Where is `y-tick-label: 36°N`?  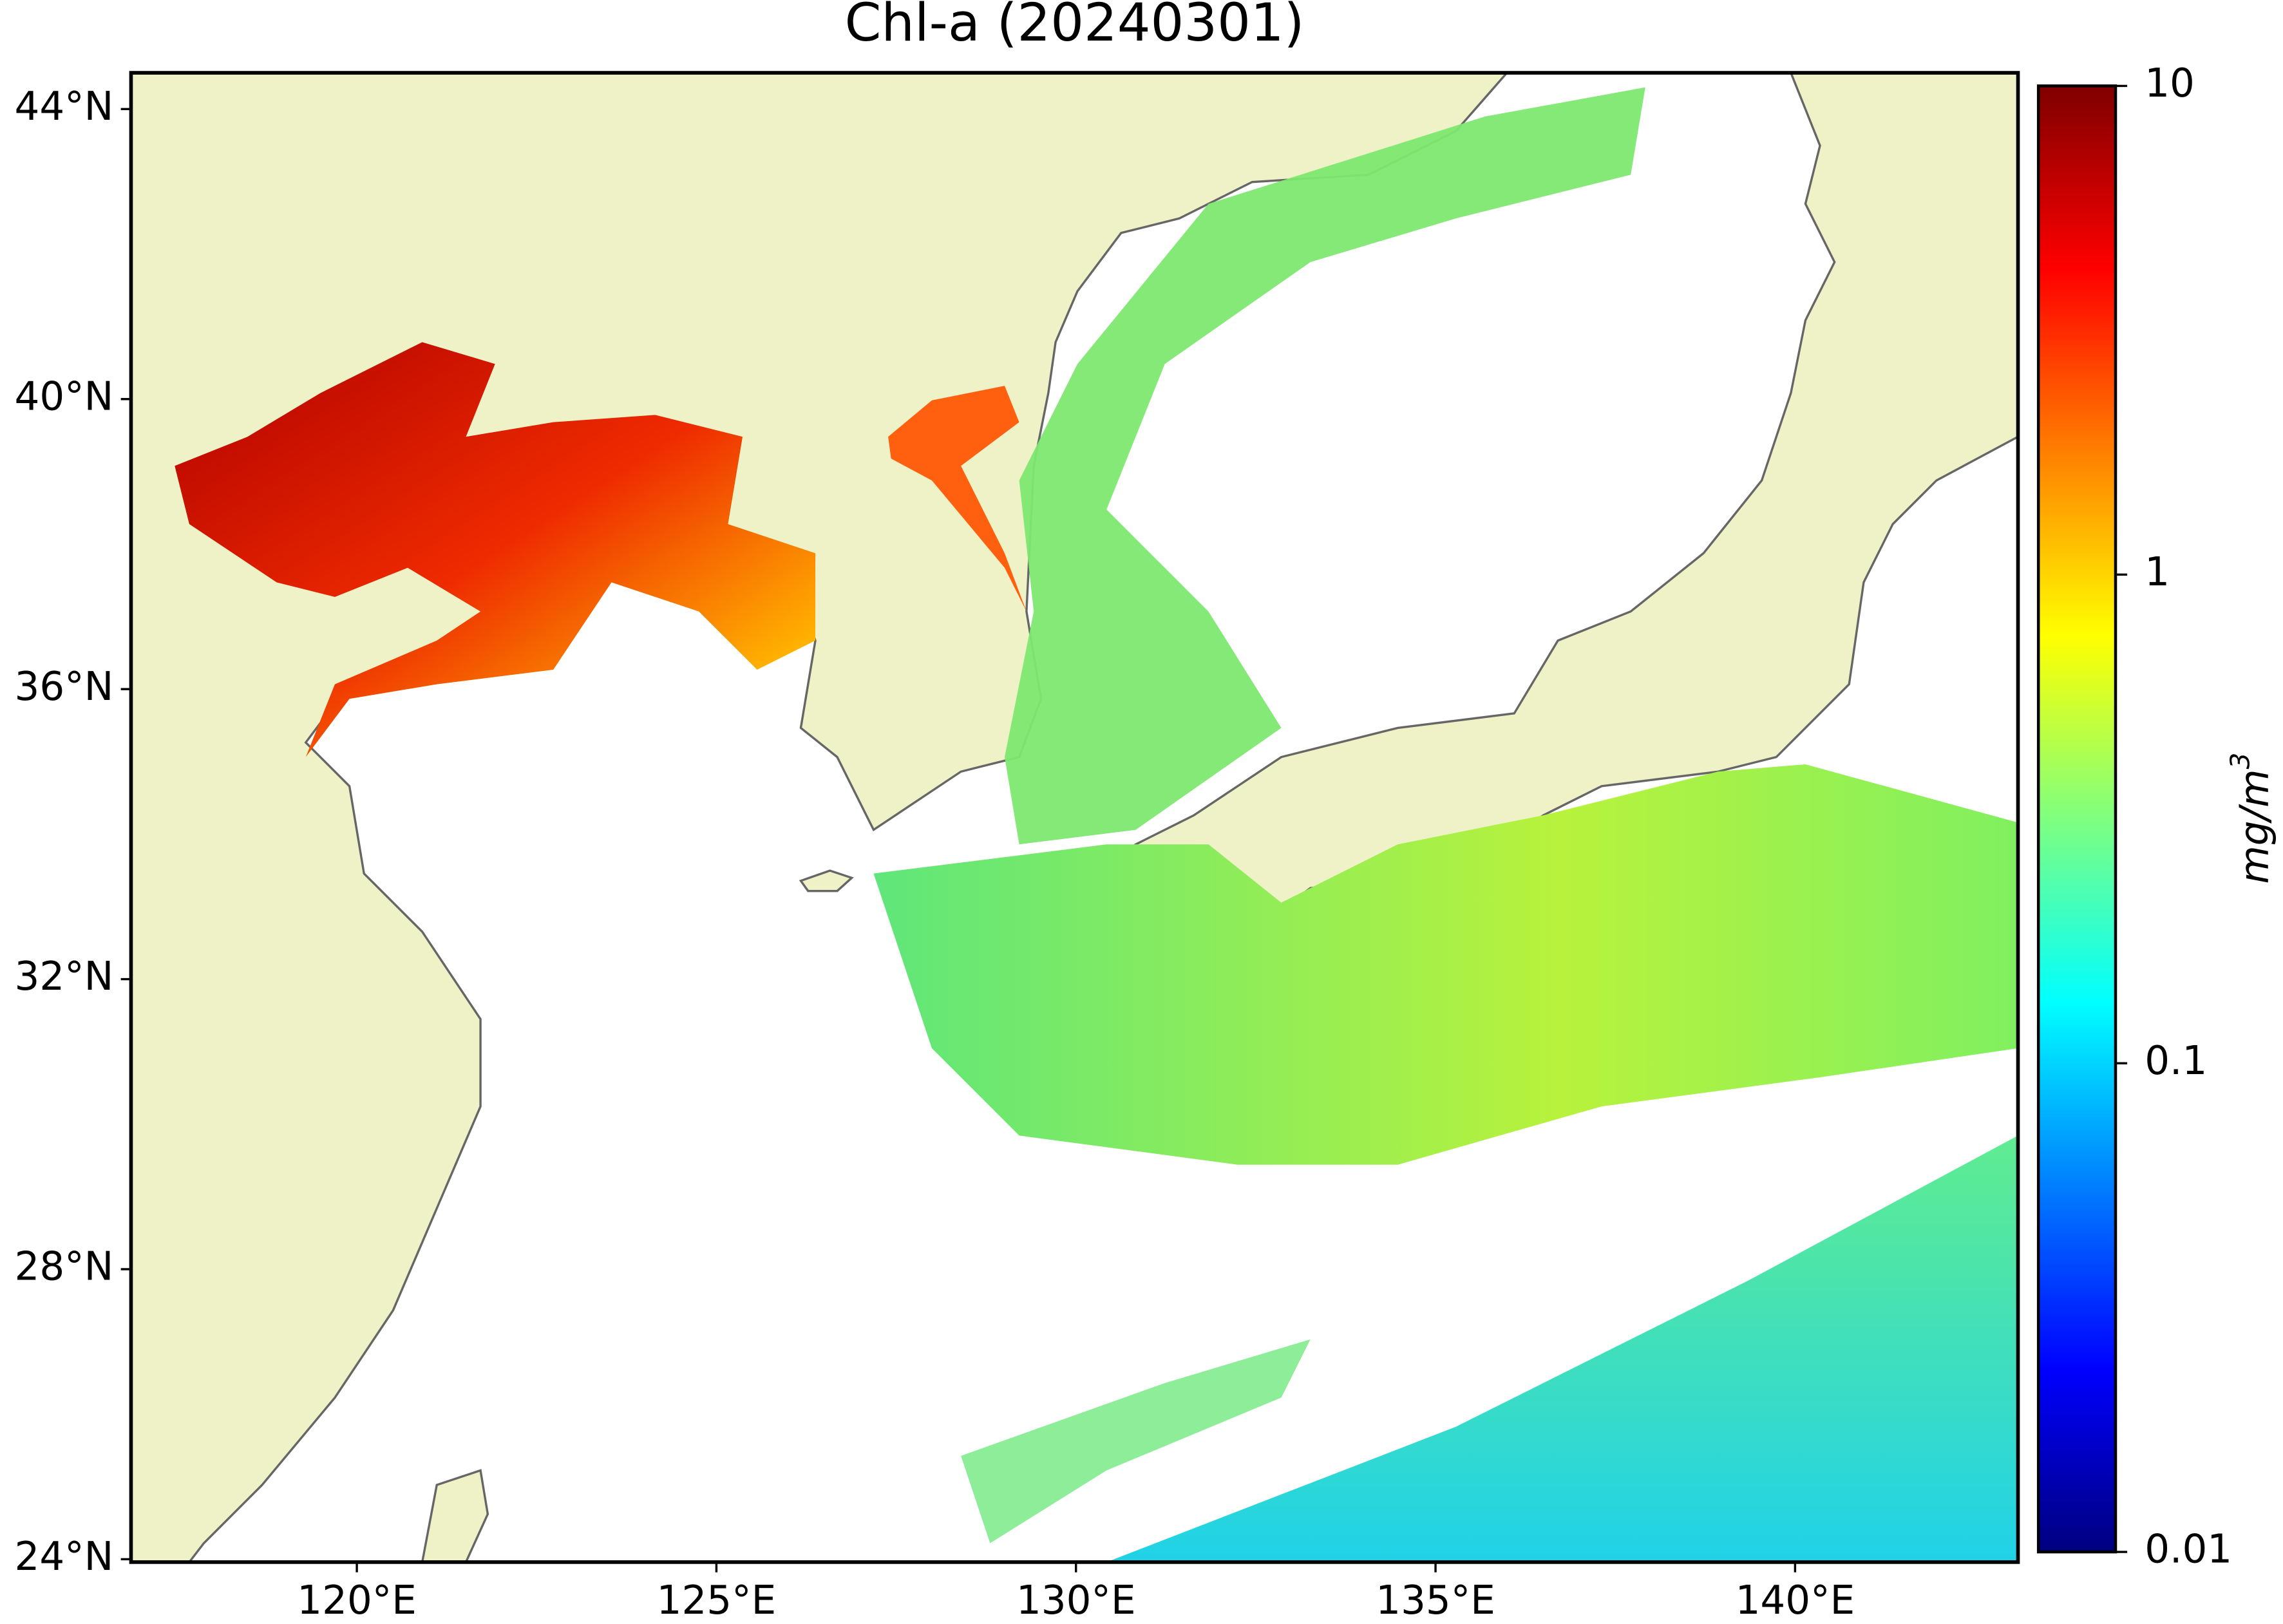 y-tick-label: 36°N is located at coordinates (64, 687).